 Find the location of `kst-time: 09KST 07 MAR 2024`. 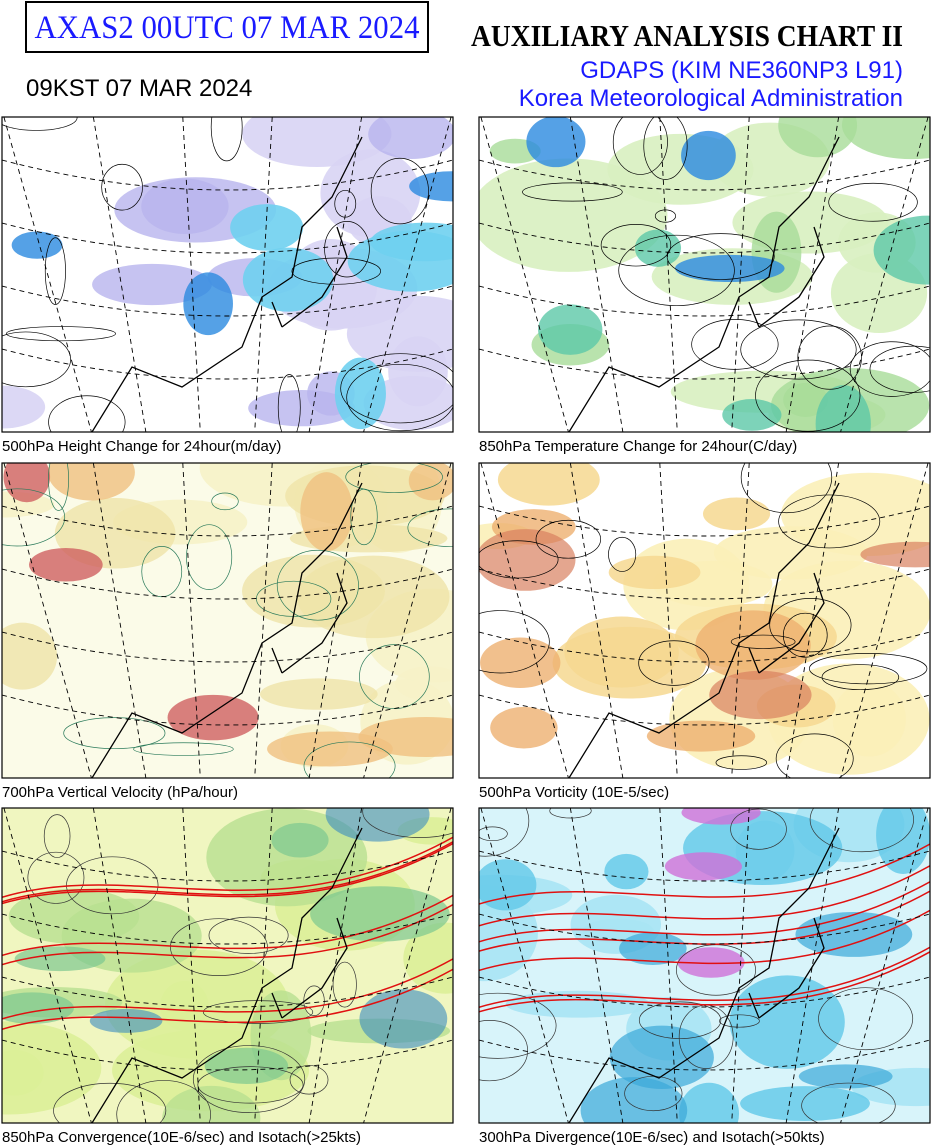

kst-time: 09KST 07 MAR 2024 is located at coordinates (139, 88).